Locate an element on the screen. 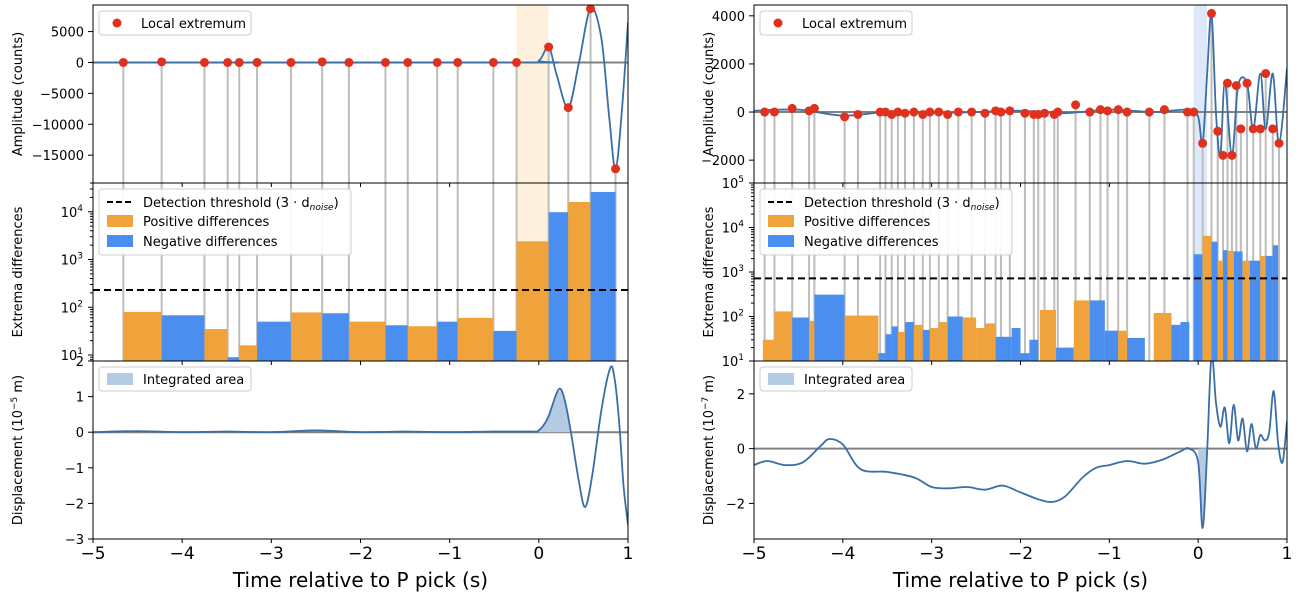 The image size is (1306, 598). y-axis-label: Displacement (10−7 m) is located at coordinates (709, 450).